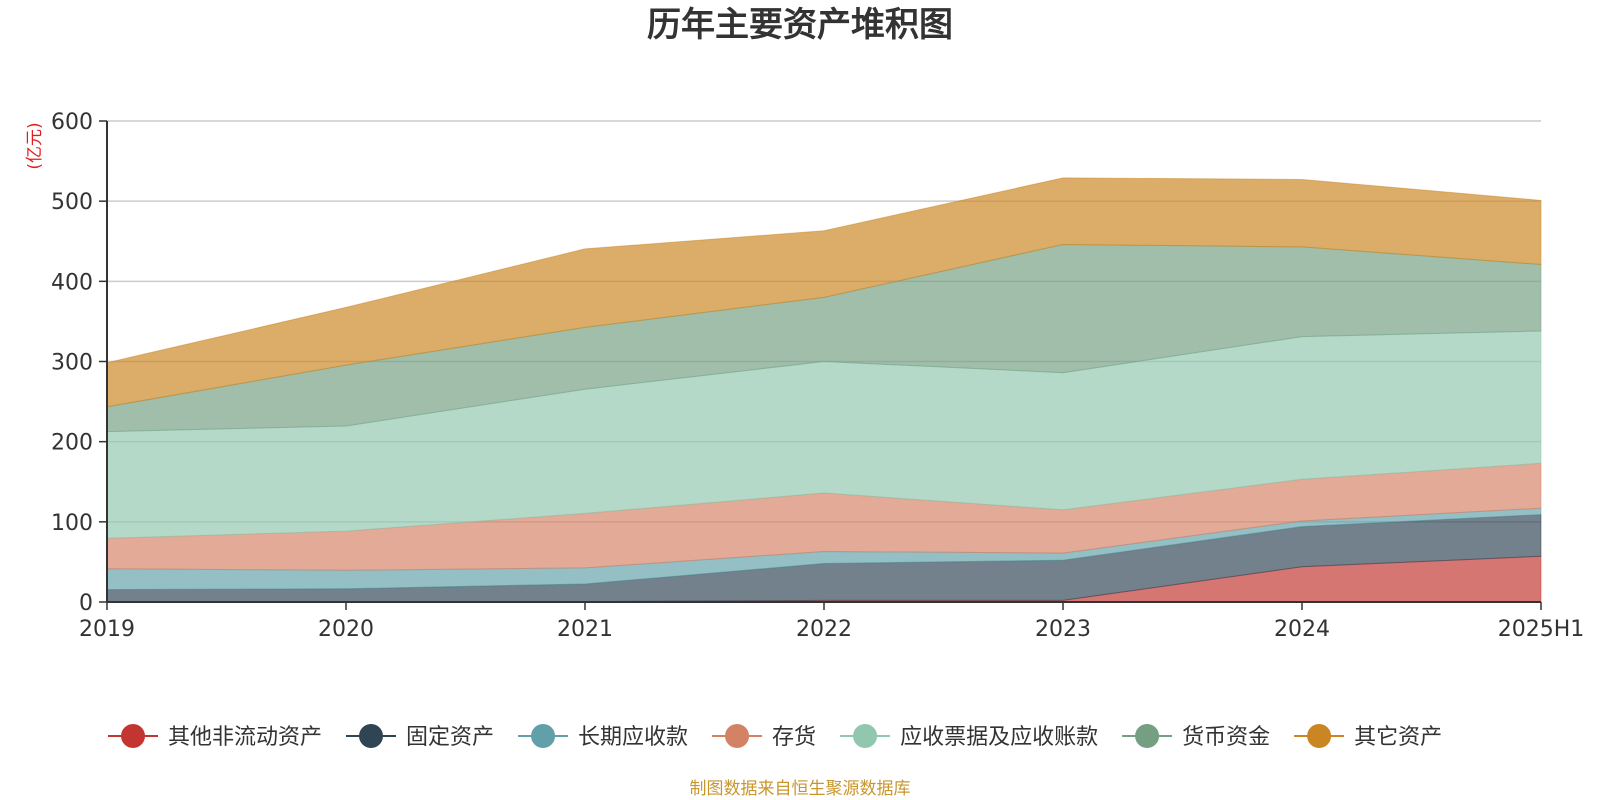 The width and height of the screenshot is (1600, 800). I want to click on x-tick-label: 2021, so click(585, 629).